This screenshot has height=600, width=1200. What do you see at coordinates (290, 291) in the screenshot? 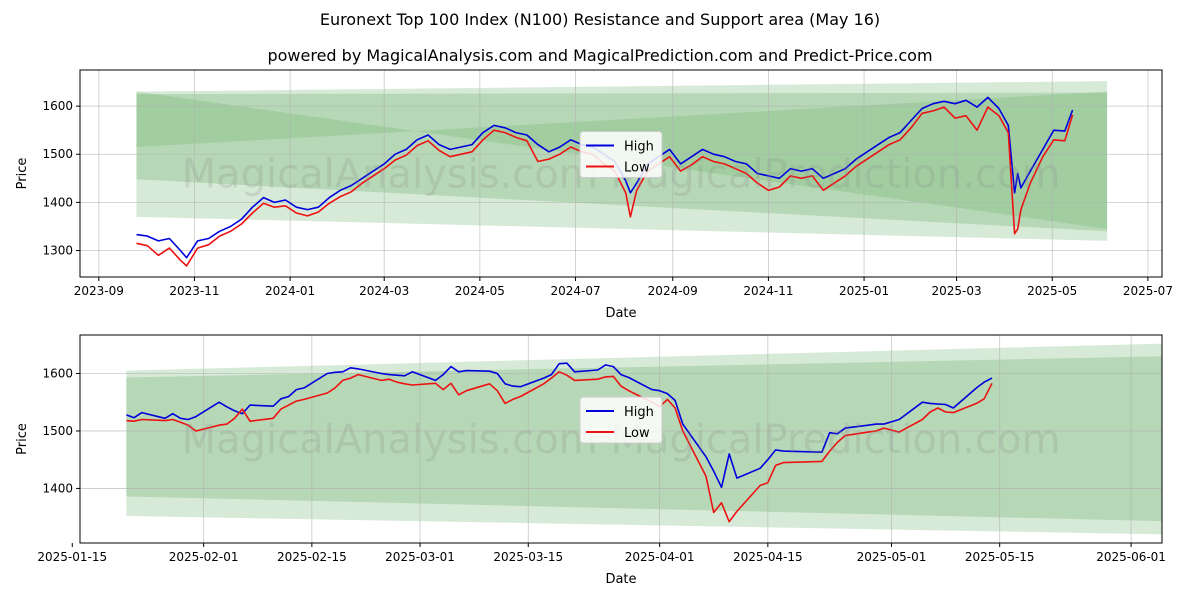
I see `x-tick-label: 2024-01` at bounding box center [290, 291].